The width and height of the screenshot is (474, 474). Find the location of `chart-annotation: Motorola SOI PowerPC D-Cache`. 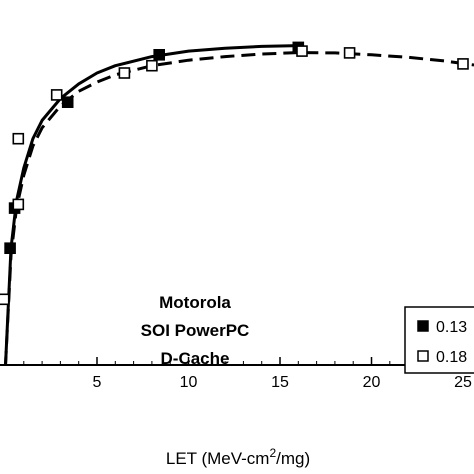

chart-annotation: Motorola SOI PowerPC D-Cache is located at coordinates (195, 330).